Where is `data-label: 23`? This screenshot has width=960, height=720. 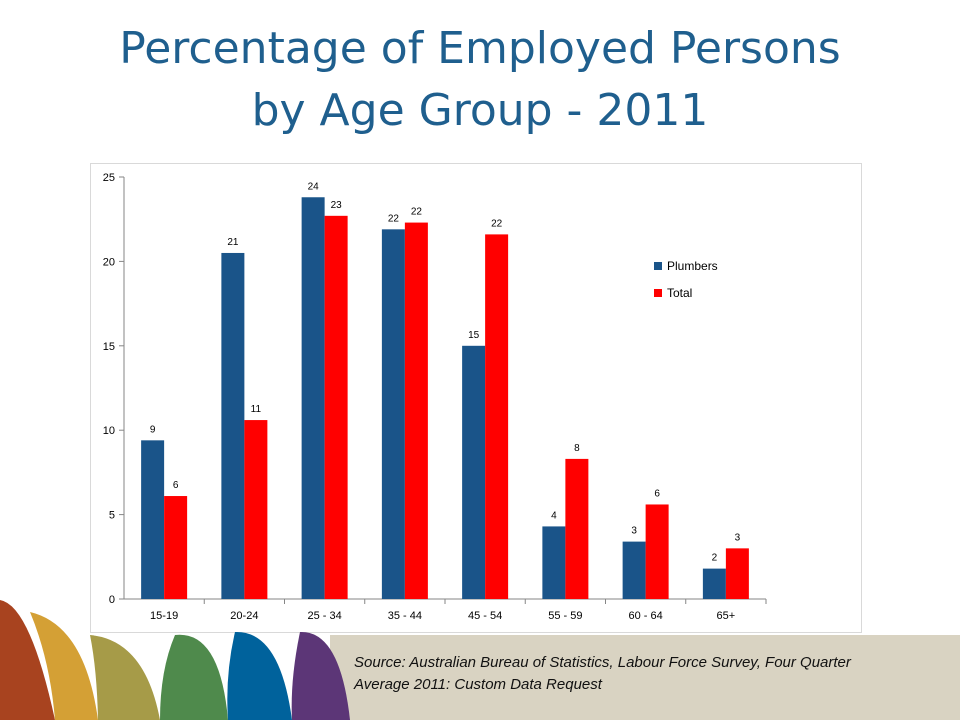 data-label: 23 is located at coordinates (337, 205).